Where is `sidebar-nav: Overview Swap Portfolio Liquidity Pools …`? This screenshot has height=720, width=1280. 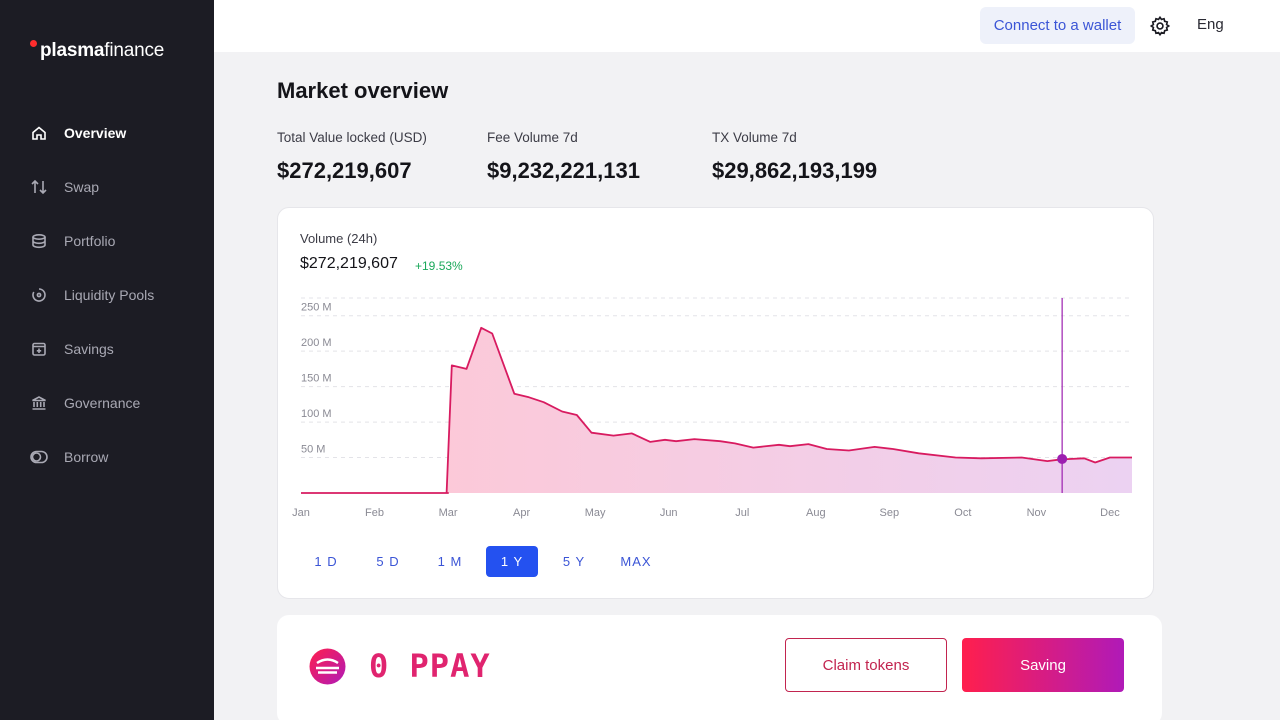
sidebar-nav: Overview Swap Portfolio Liquidity Pools … is located at coordinates (107, 295).